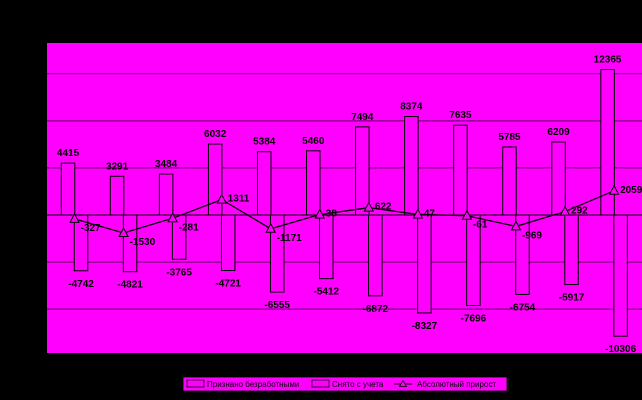  What do you see at coordinates (358, 384) in the screenshot?
I see `legend-label-series-2: Снято с учета` at bounding box center [358, 384].